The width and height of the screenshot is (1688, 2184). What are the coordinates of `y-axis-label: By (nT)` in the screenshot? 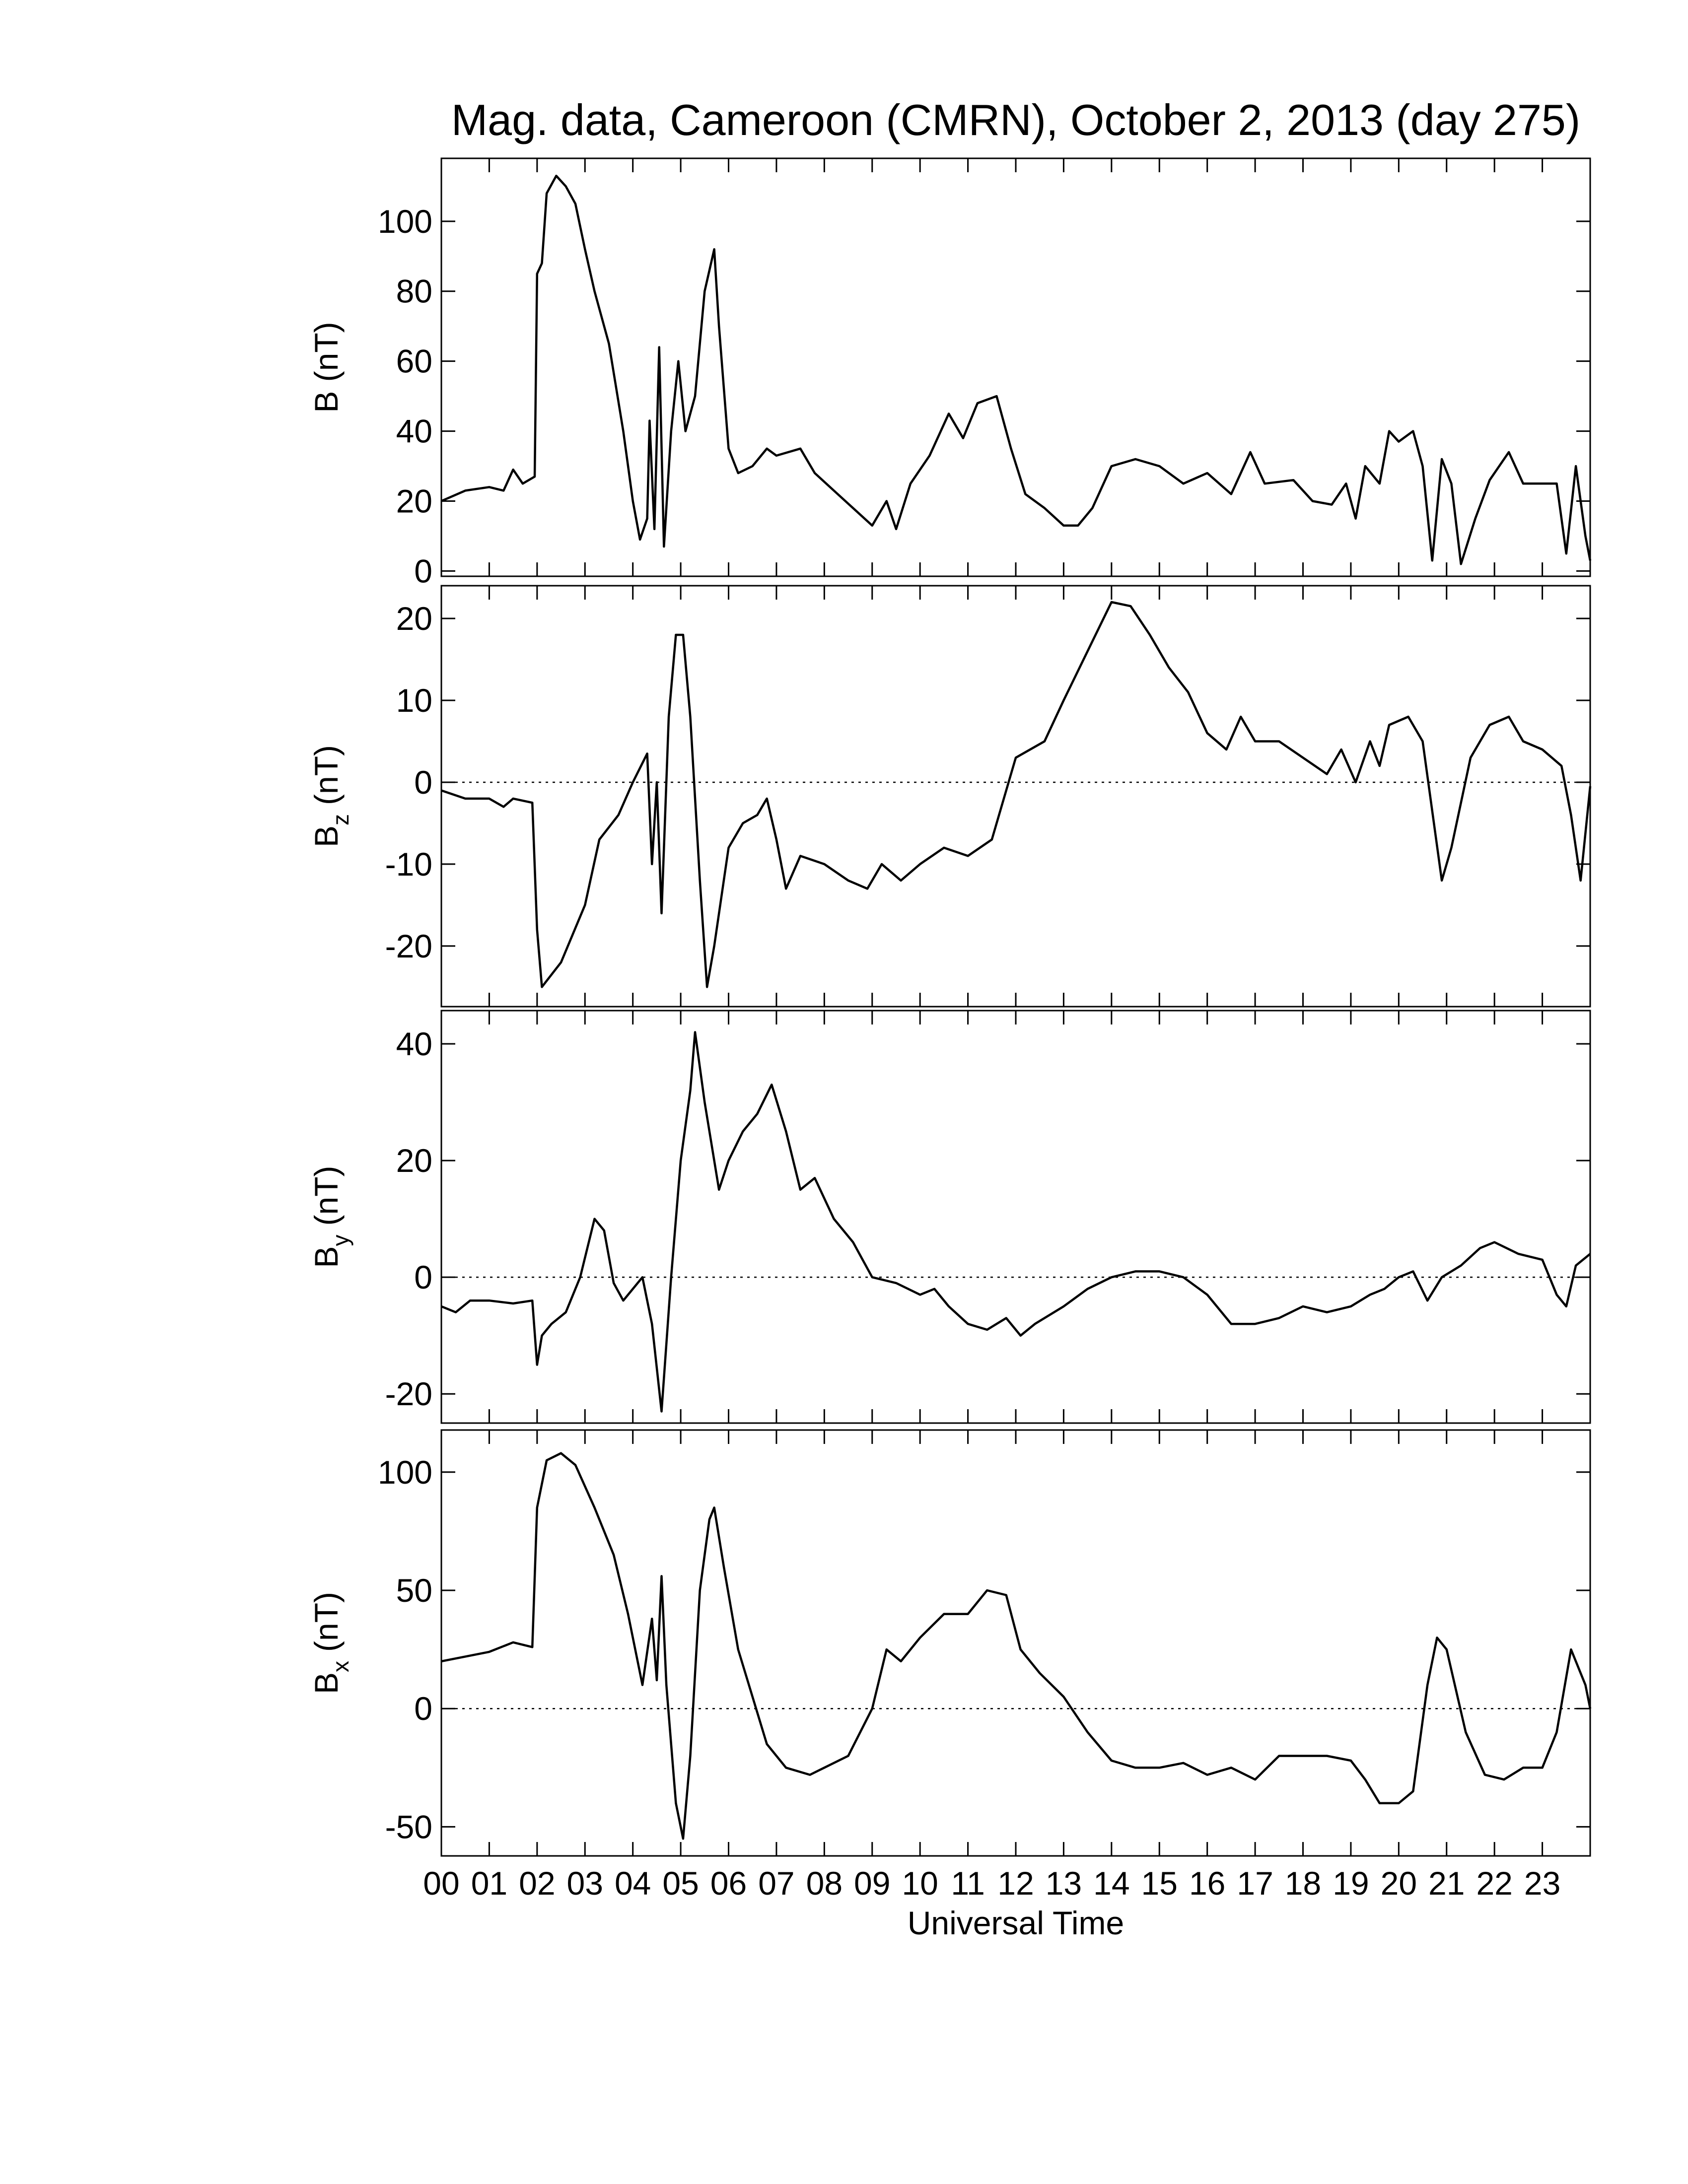 It's located at (330, 1216).